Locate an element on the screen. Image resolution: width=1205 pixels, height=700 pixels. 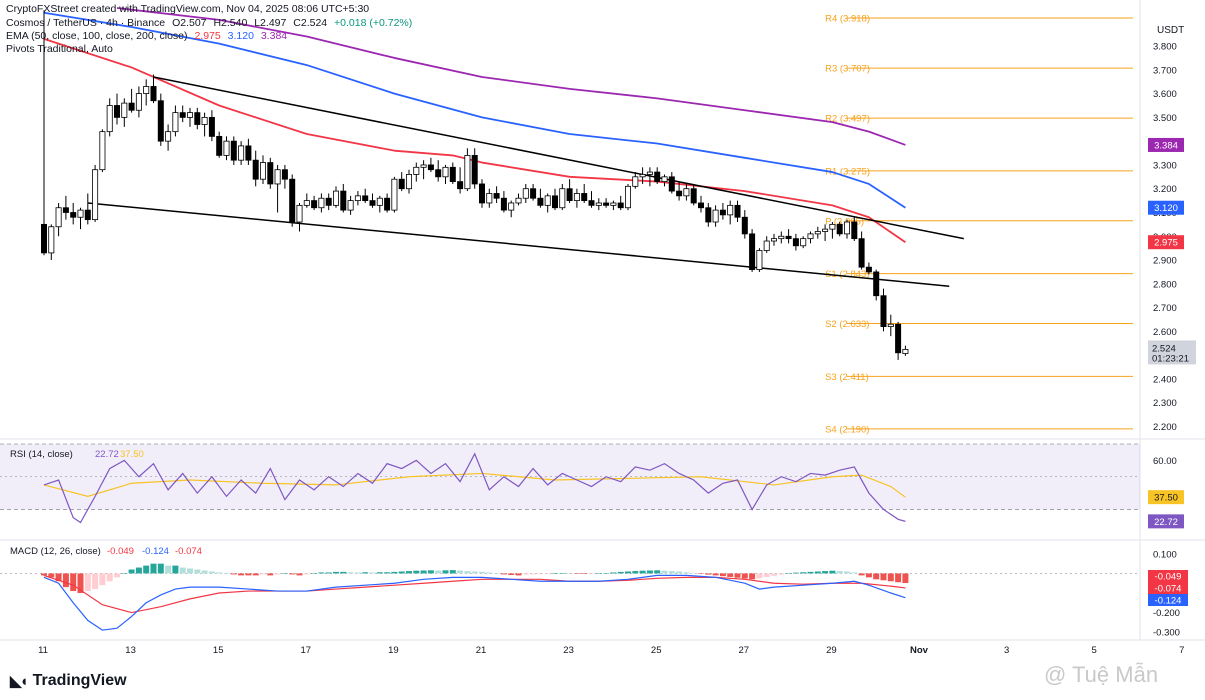
ohlc-open: O2.507 is located at coordinates (189, 23).